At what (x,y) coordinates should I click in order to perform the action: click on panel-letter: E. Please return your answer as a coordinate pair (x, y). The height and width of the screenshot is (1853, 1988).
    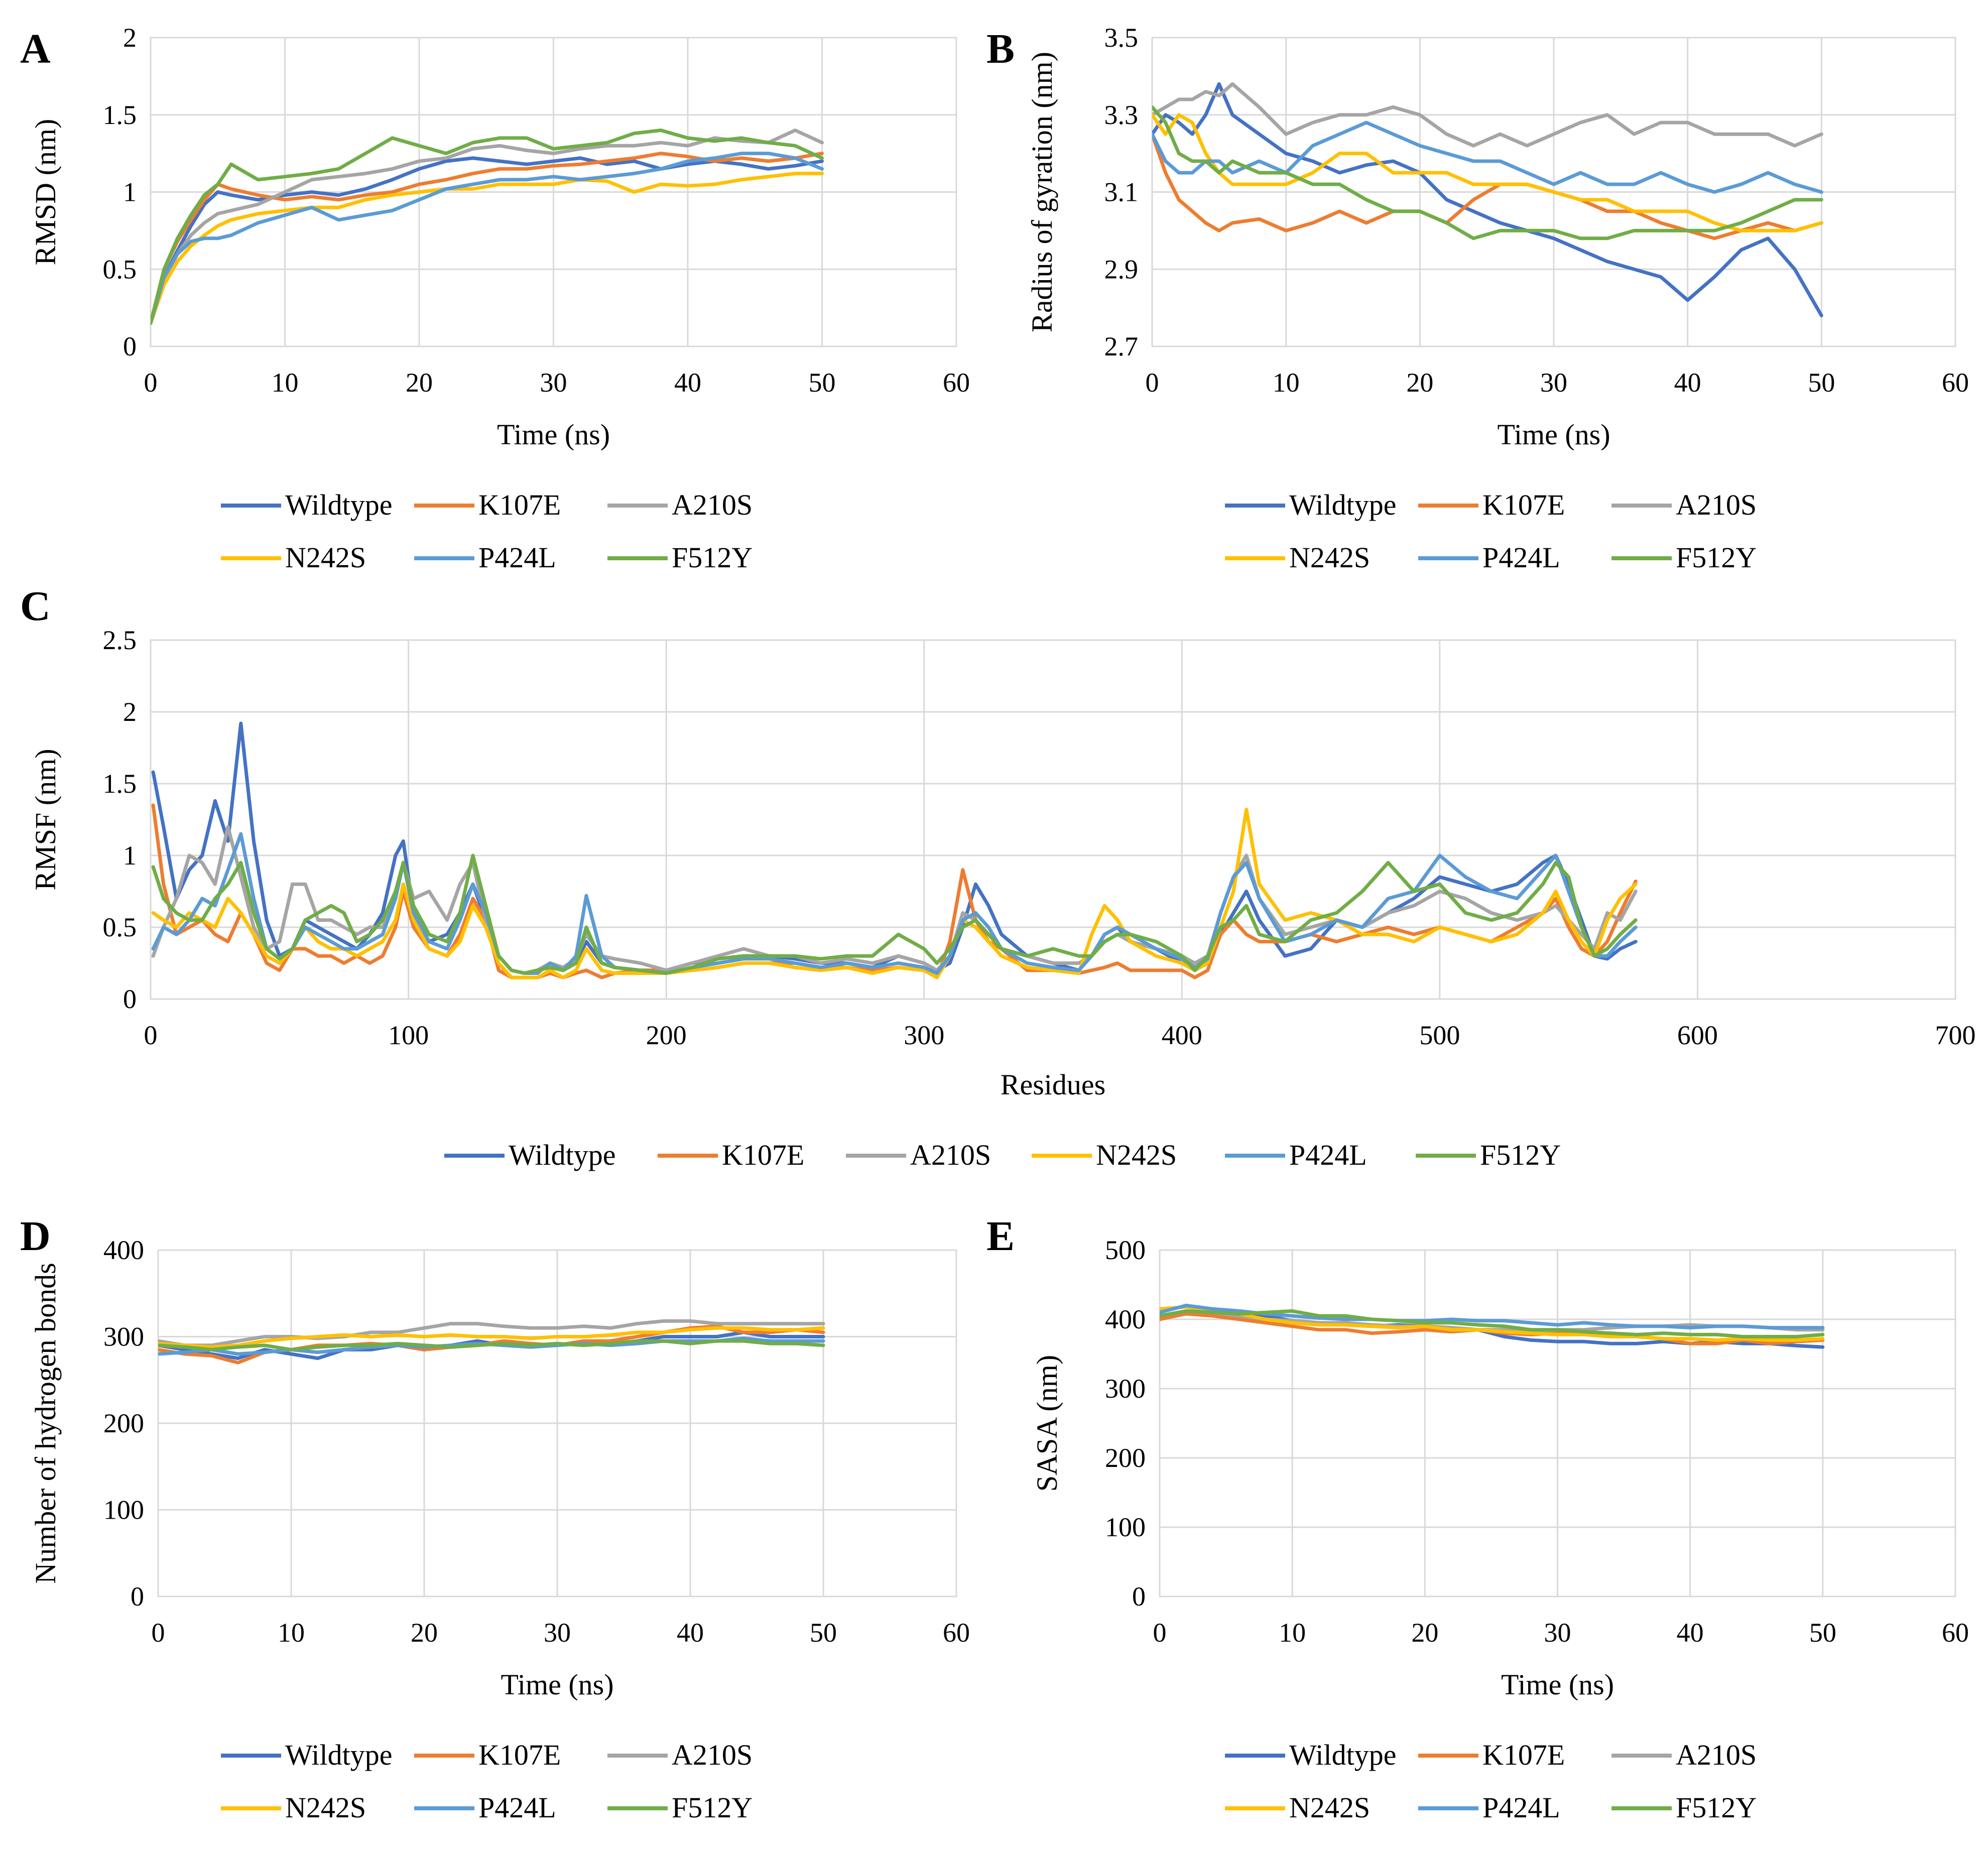
    Looking at the image, I should click on (1000, 1236).